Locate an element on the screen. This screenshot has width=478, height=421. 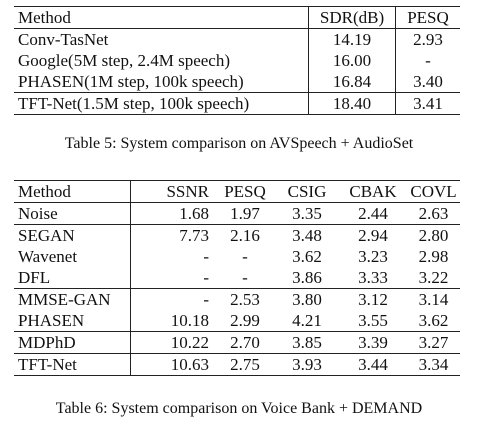
table-row: MMSE-GAN - 2.53 3.80 3.12 3.14 is located at coordinates (237, 299).